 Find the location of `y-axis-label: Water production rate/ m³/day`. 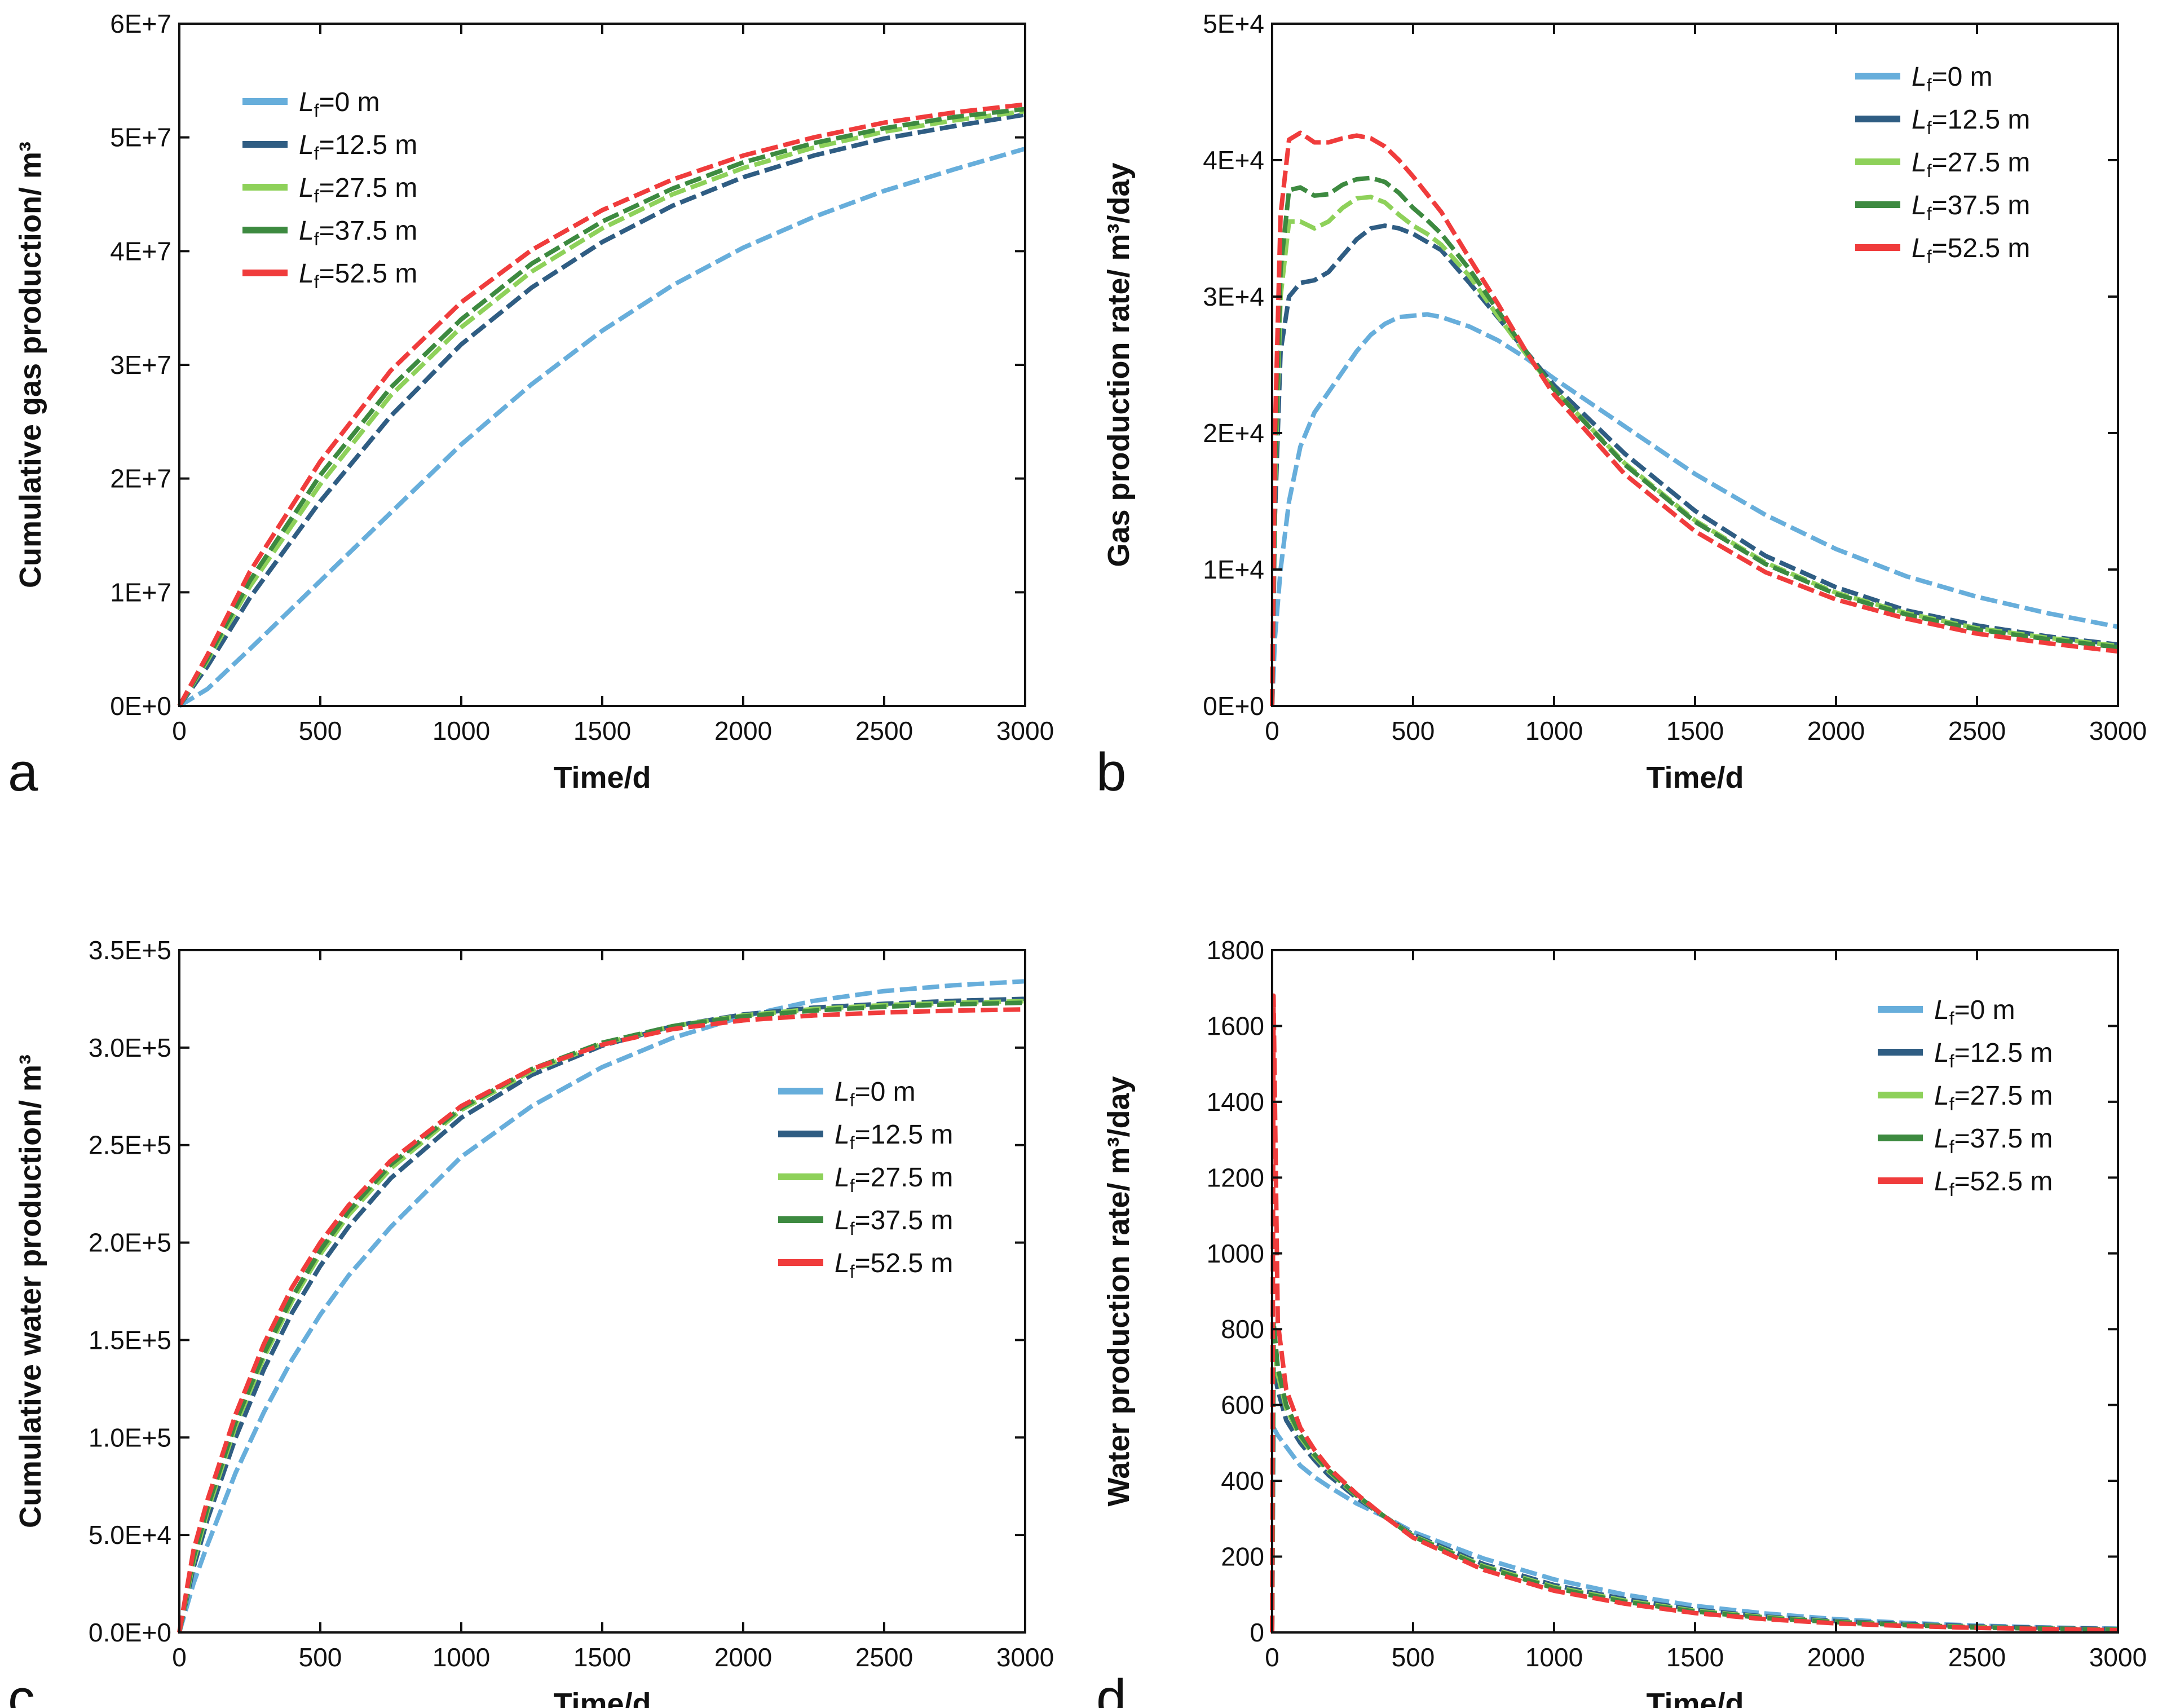

y-axis-label: Water production rate/ m³/day is located at coordinates (1119, 1291).